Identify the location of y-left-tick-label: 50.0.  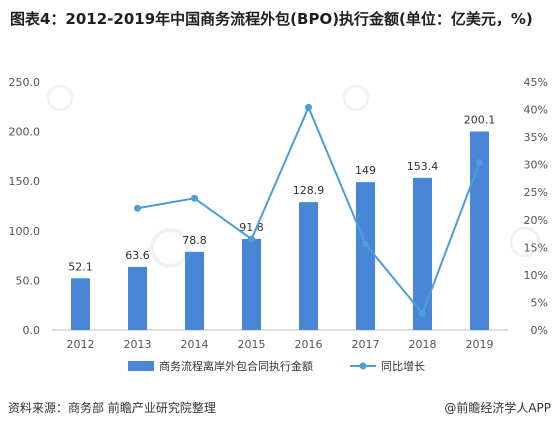
(28, 280).